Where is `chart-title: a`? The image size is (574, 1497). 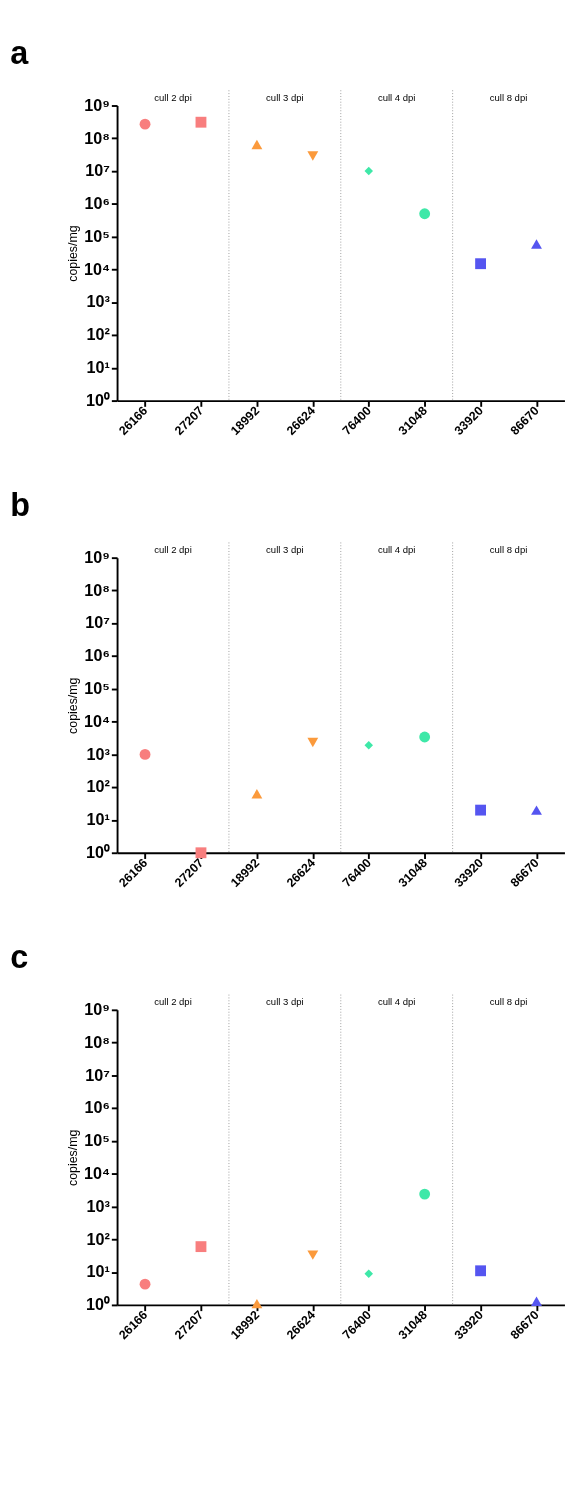 chart-title: a is located at coordinates (20, 53).